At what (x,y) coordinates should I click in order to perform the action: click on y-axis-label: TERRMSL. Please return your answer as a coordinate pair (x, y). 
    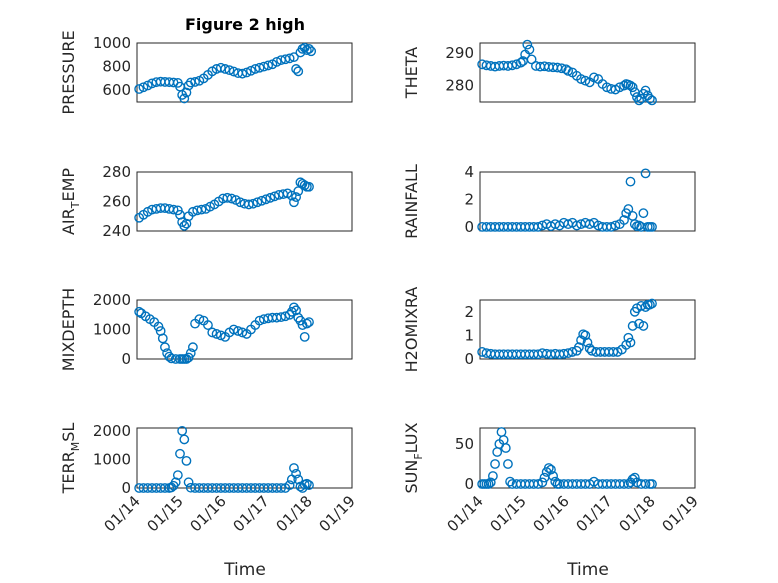
    Looking at the image, I should click on (70, 459).